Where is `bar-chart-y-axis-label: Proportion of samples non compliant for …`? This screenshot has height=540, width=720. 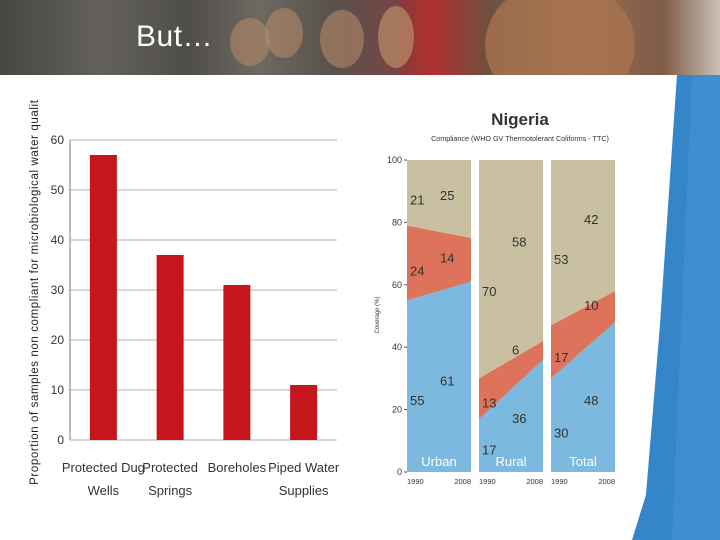
bar-chart-y-axis-label: Proportion of samples non compliant for … is located at coordinates (35, 292).